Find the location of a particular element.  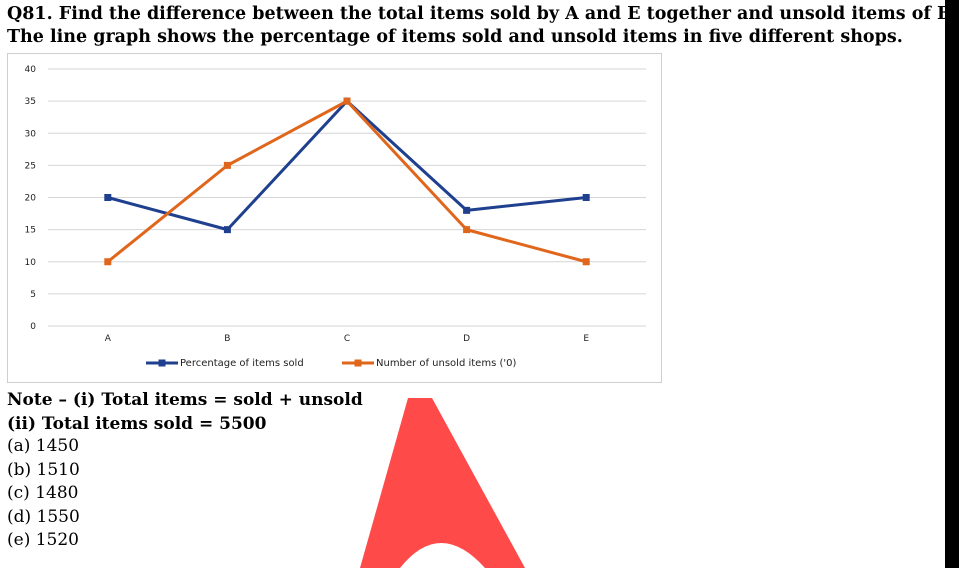

series-1-point-D is located at coordinates (467, 230).